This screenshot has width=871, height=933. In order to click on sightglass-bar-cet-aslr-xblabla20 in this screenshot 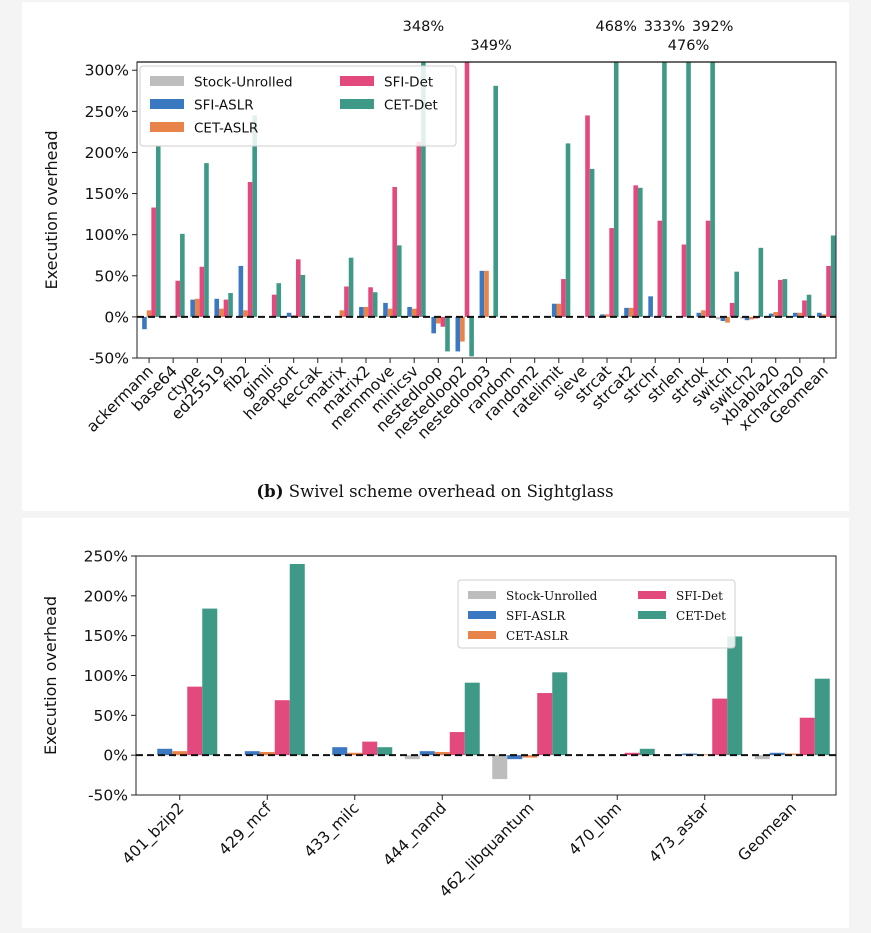, I will do `click(776, 314)`.